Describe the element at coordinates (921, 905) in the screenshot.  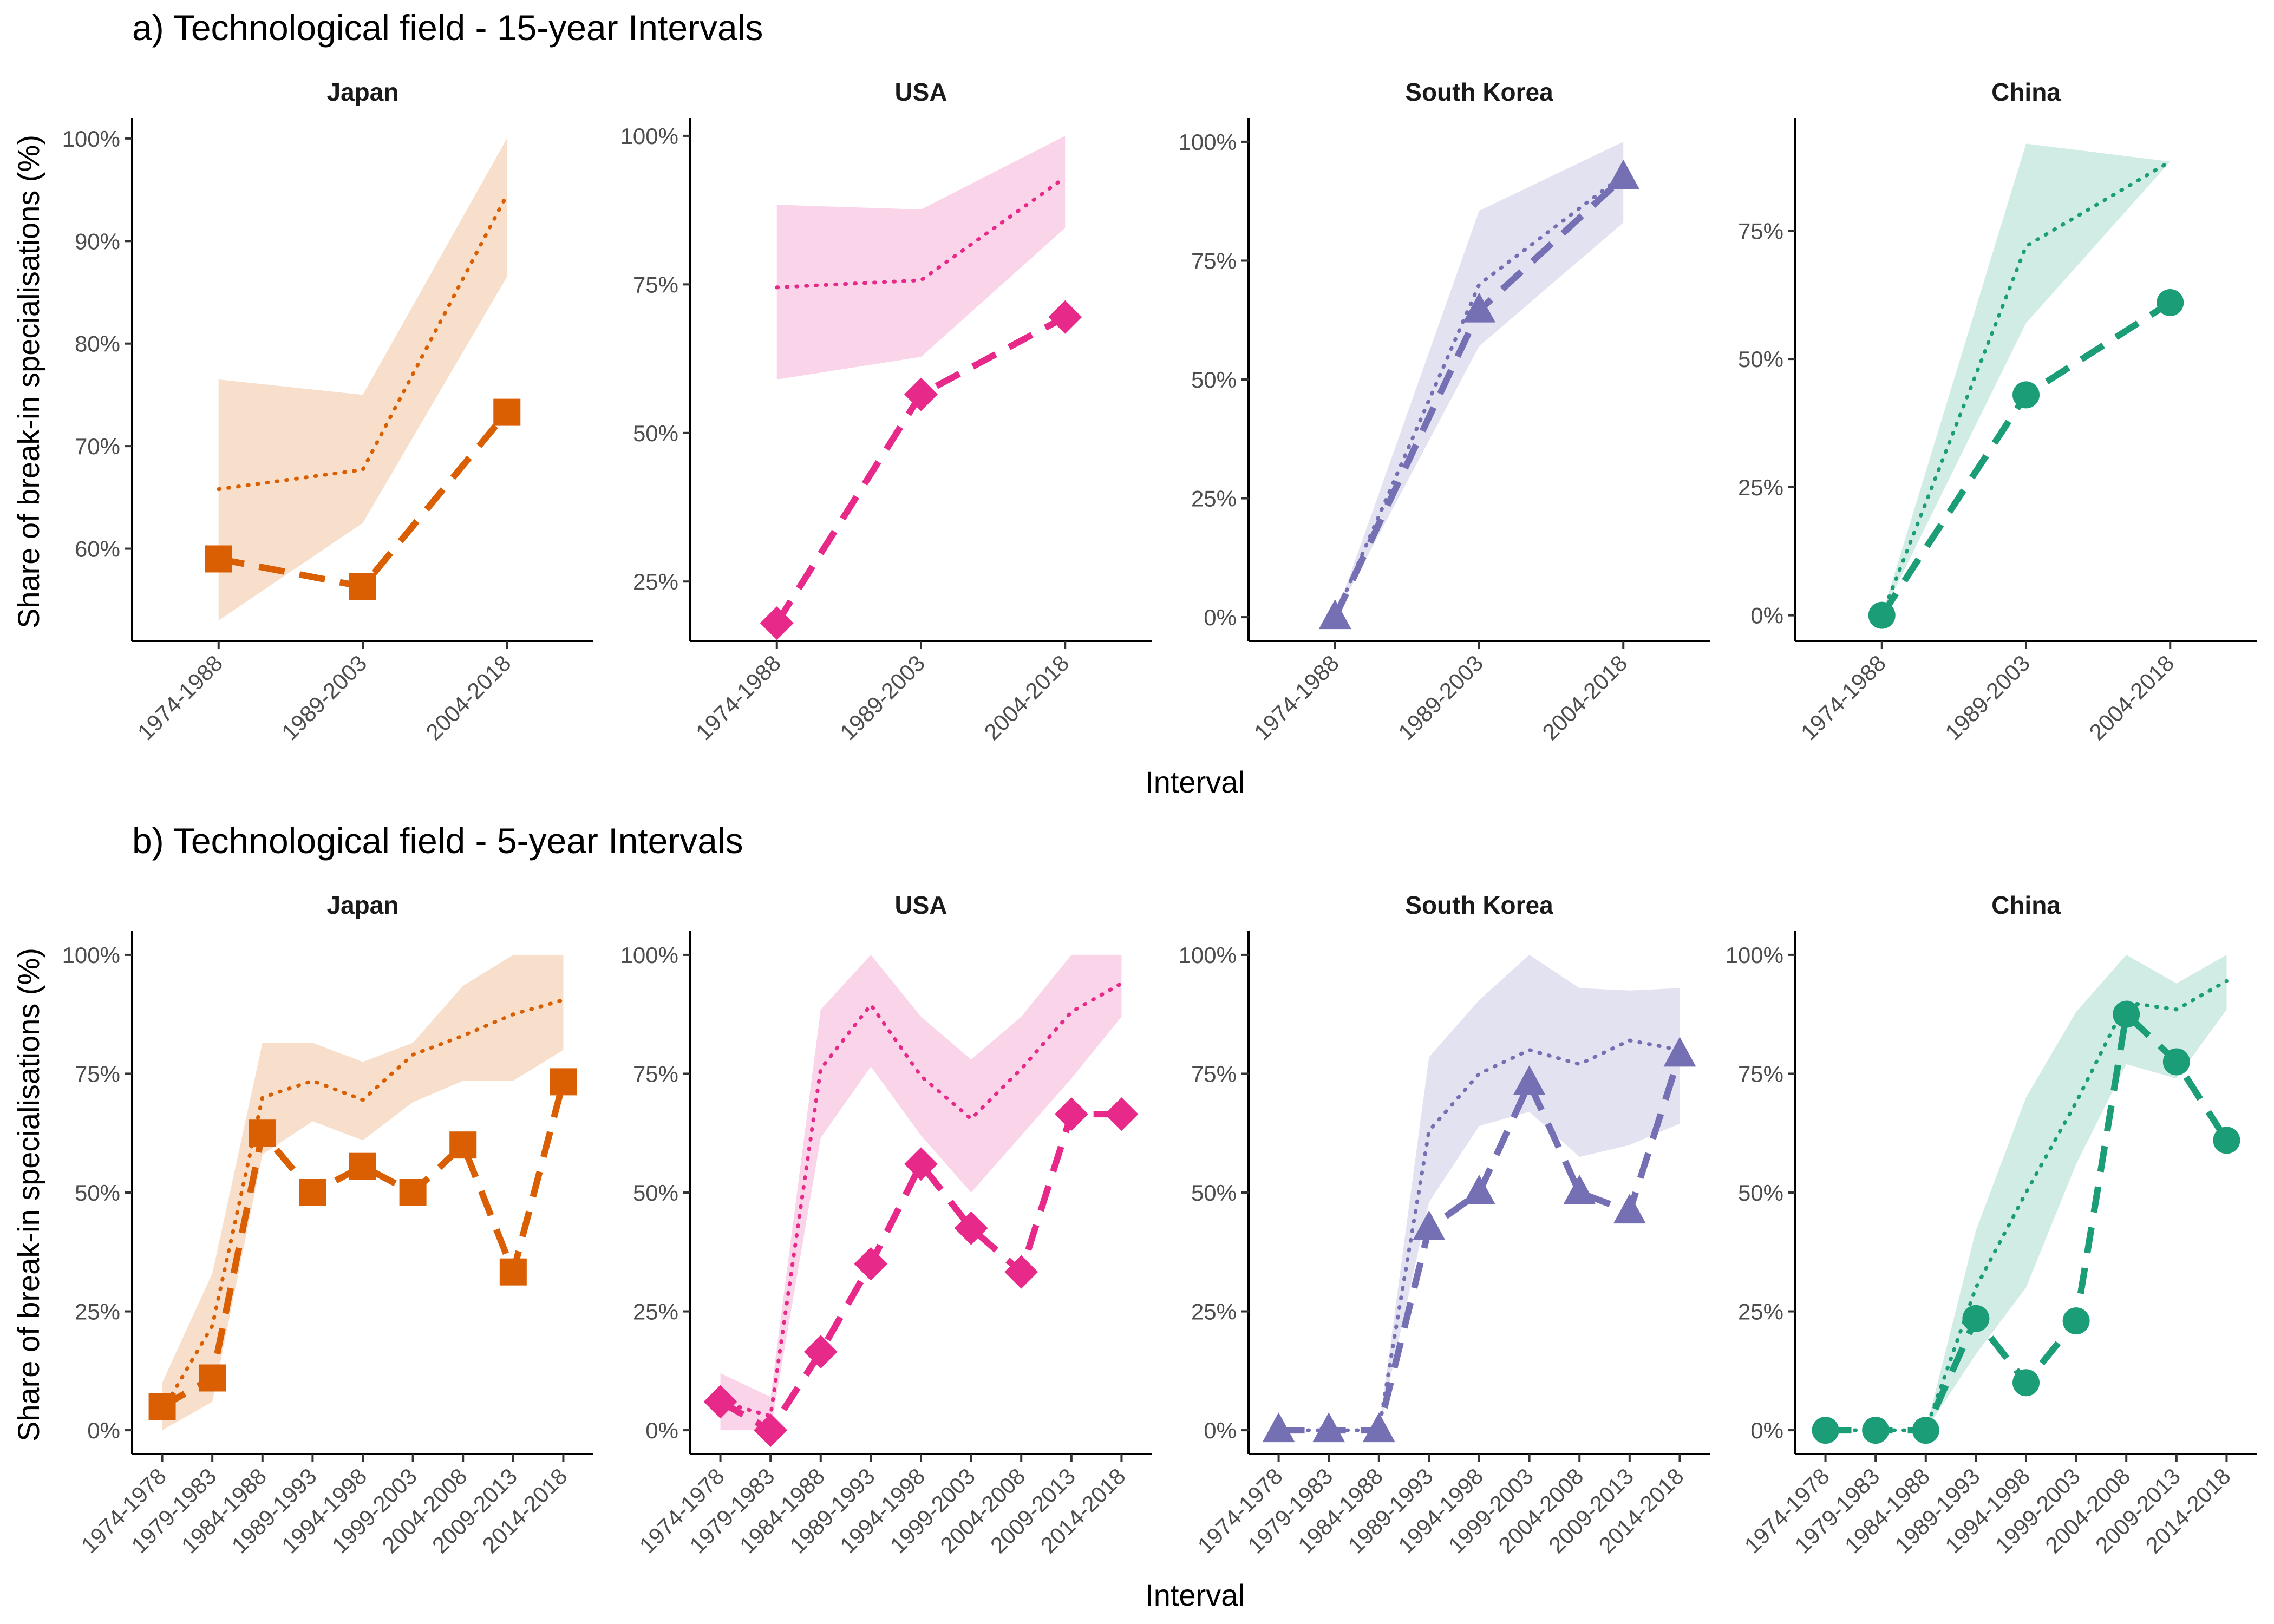
I see `panel-title: USA` at that location.